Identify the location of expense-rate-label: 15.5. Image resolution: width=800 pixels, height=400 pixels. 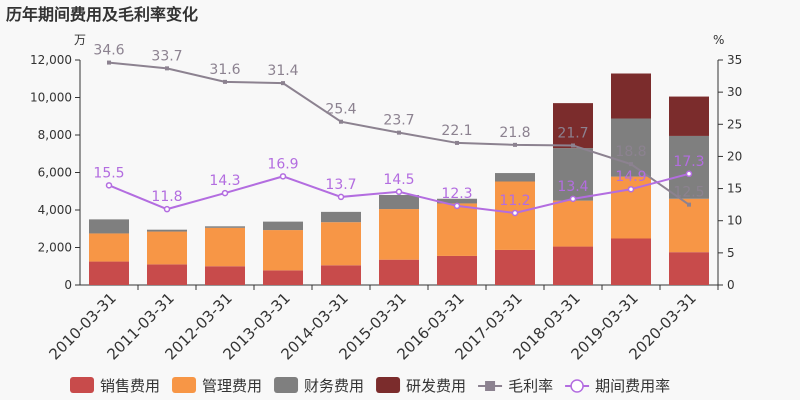
(108, 173).